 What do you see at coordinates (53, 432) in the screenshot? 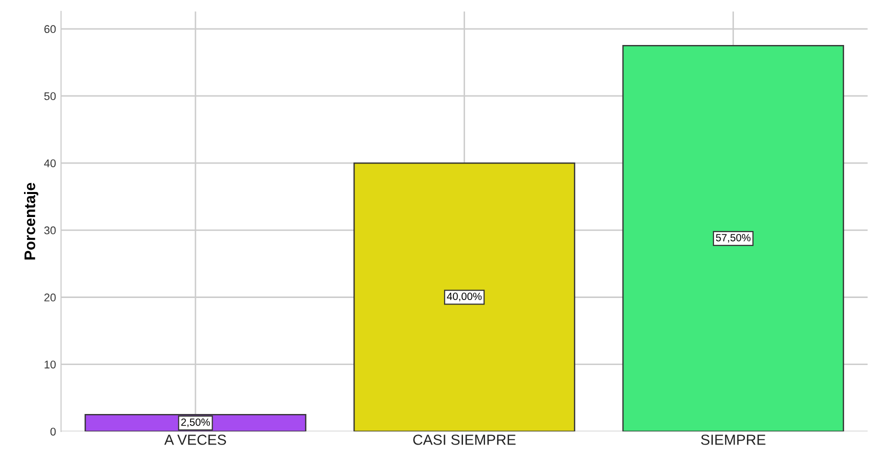
I see `y-tick-label: 0` at bounding box center [53, 432].